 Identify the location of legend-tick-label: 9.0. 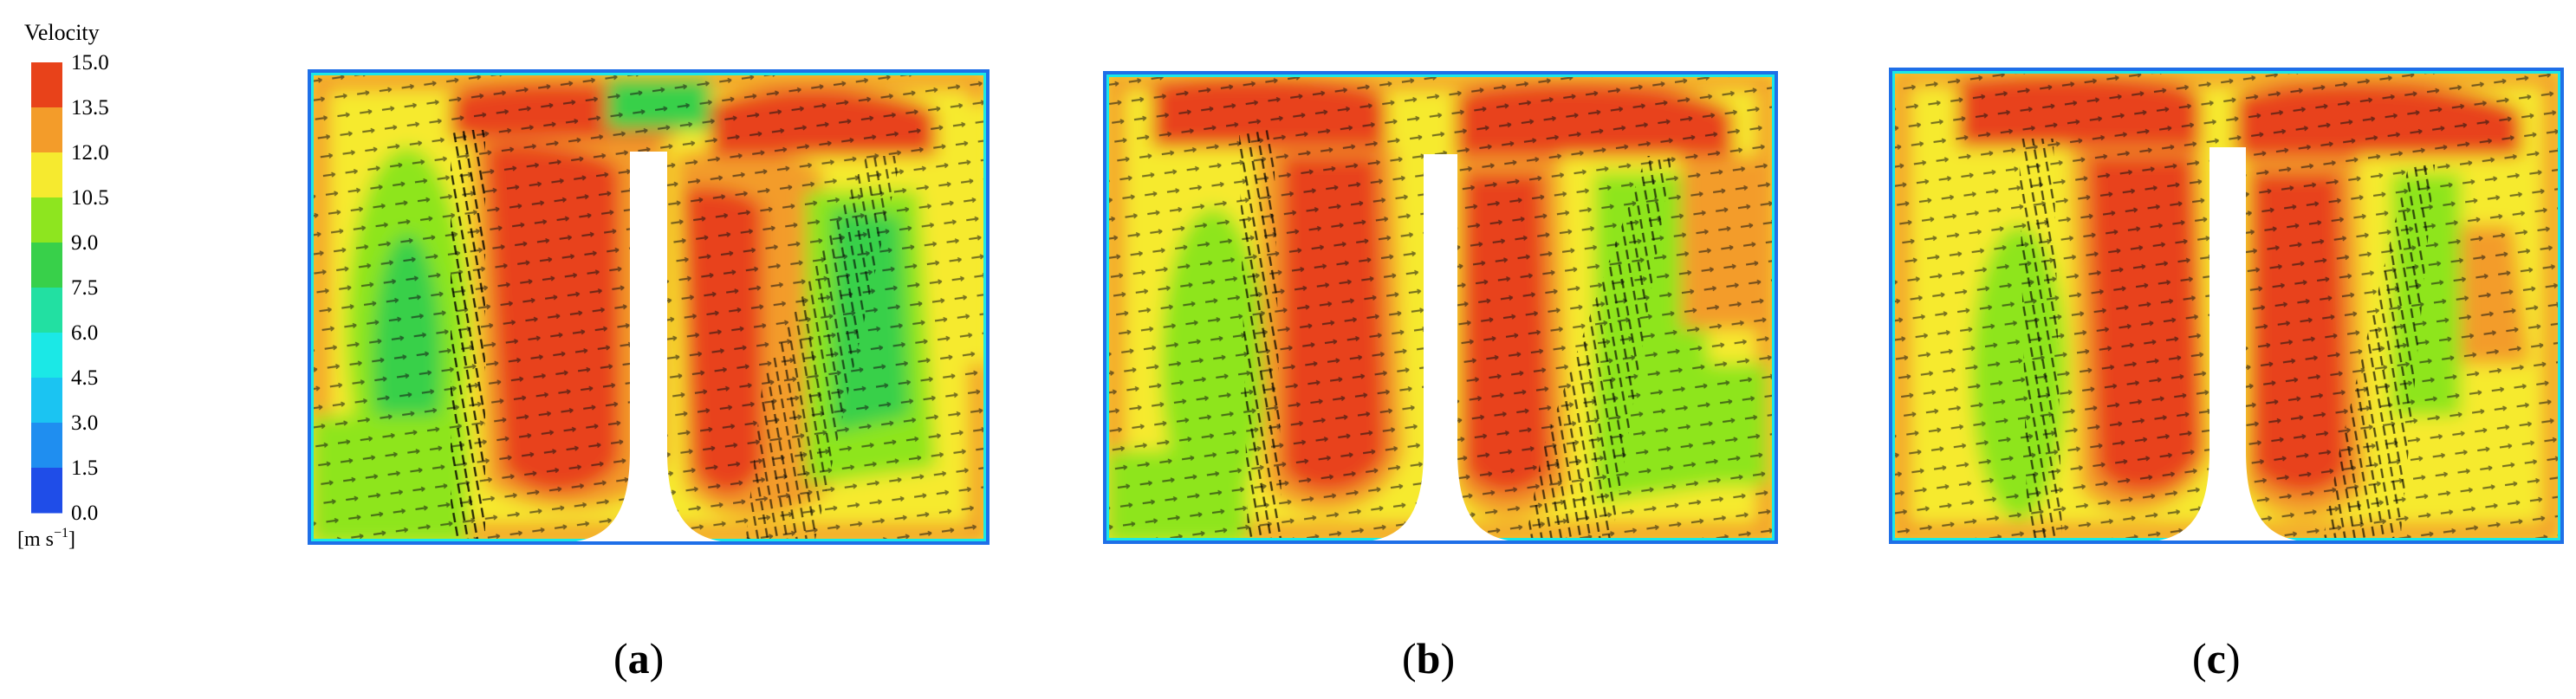
(85, 243).